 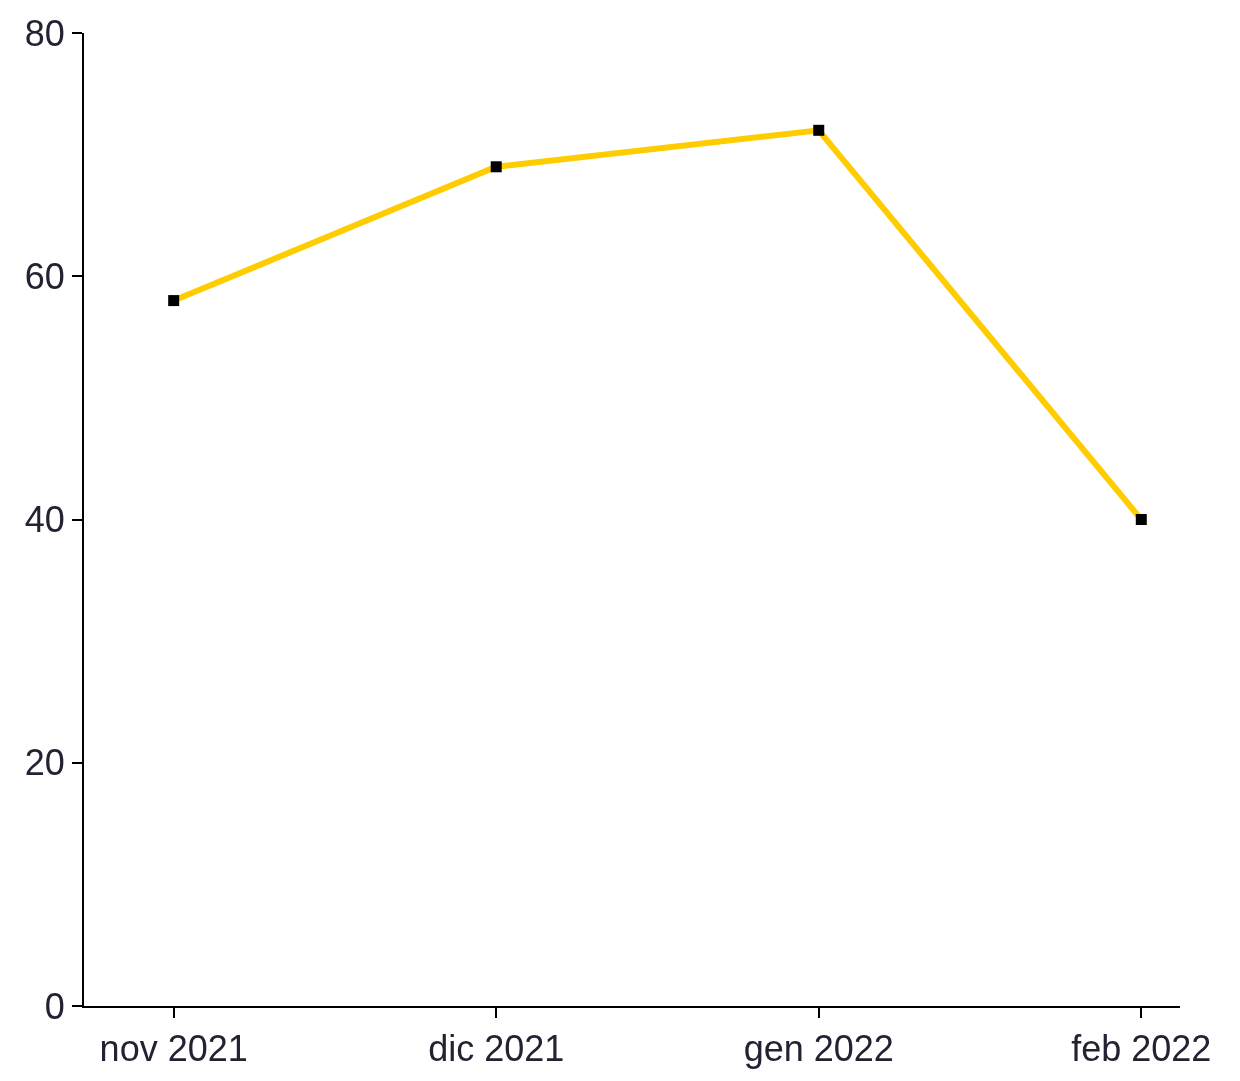 I want to click on y-tick-label: 80, so click(x=44, y=33).